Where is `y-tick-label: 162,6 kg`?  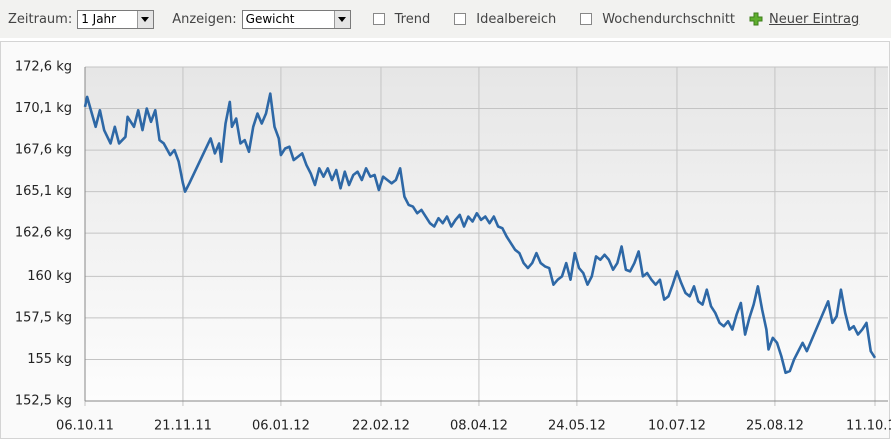 y-tick-label: 162,6 kg is located at coordinates (43, 233).